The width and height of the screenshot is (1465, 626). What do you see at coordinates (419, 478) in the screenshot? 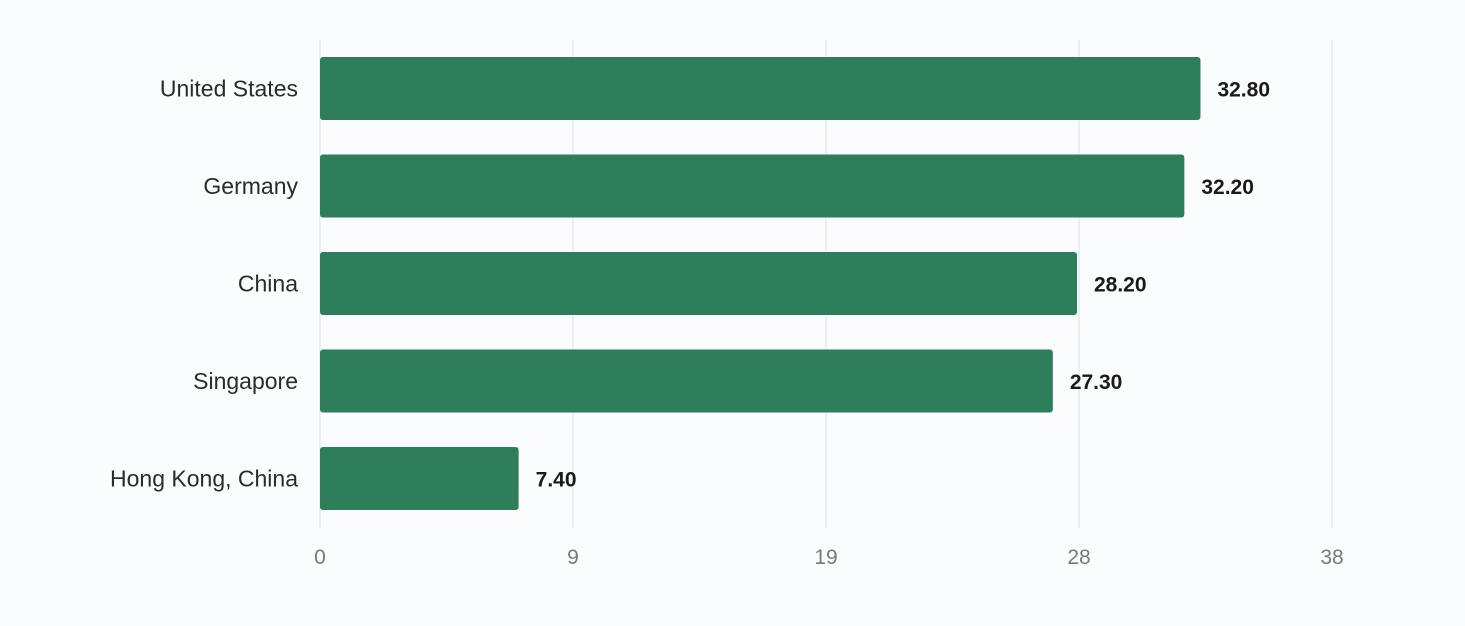
I see `bar-hong-kong-china` at bounding box center [419, 478].